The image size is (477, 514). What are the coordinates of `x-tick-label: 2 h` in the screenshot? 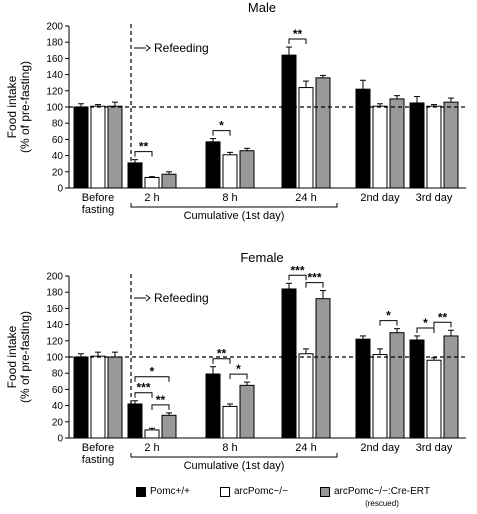 It's located at (151, 198).